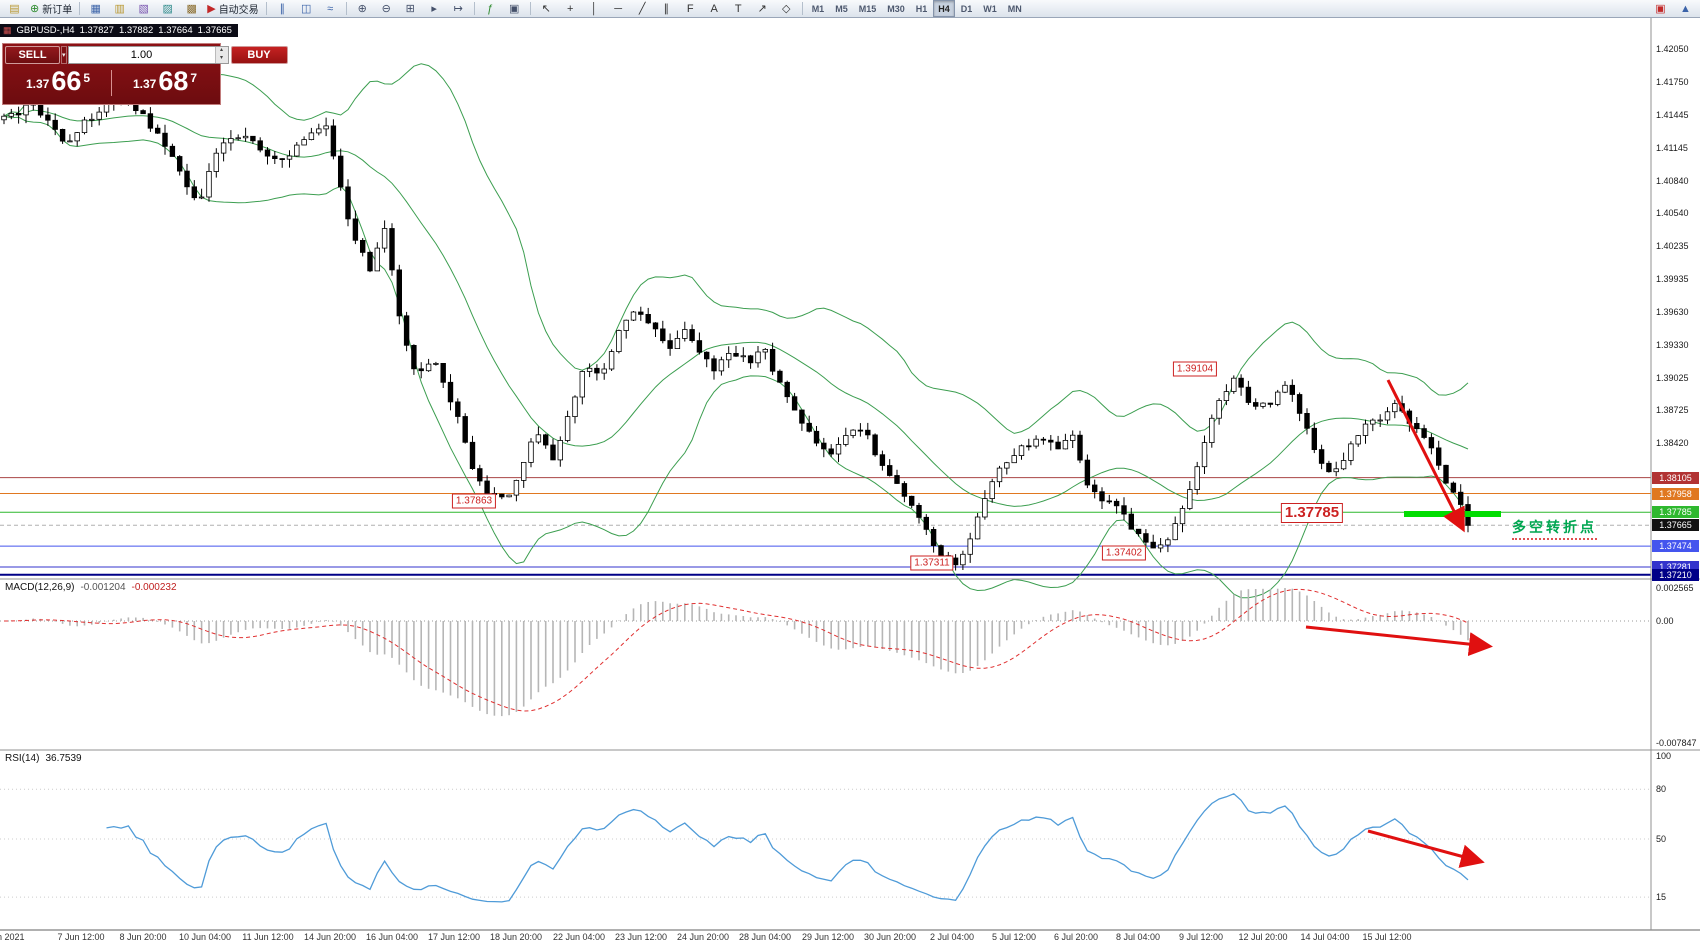  I want to click on chart-shift-icon: ↦, so click(458, 8).